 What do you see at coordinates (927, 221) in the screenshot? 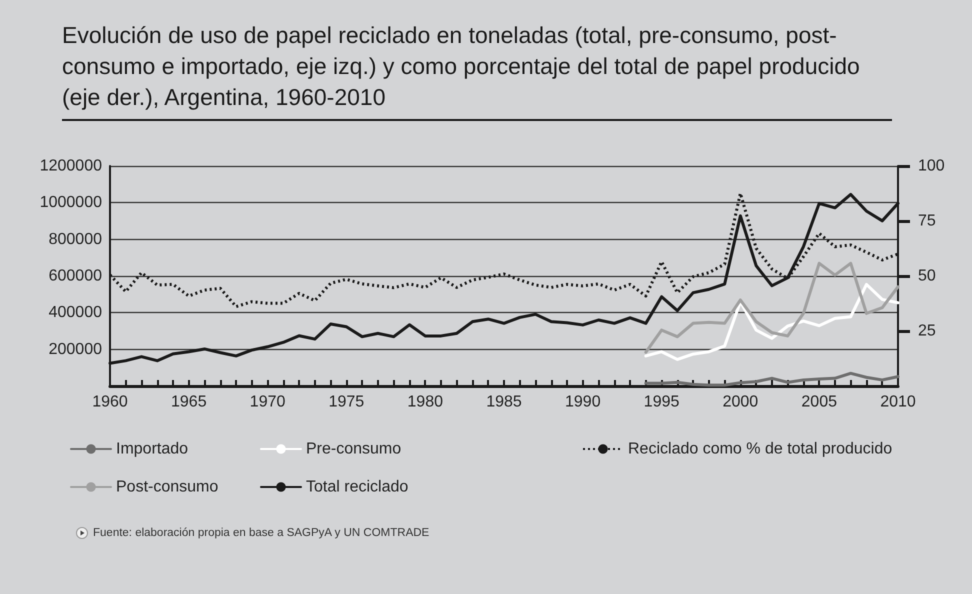
I see `y2-tick-label: 75` at bounding box center [927, 221].